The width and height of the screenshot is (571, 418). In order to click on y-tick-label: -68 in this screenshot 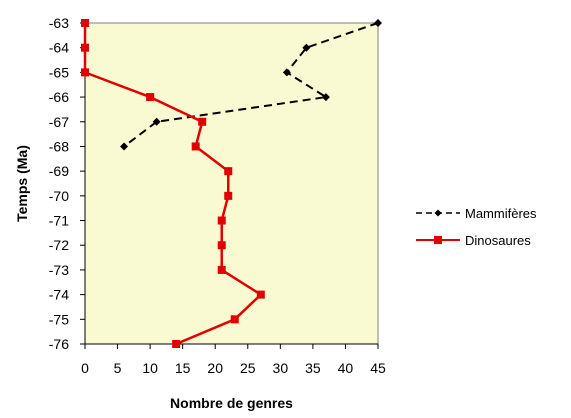, I will do `click(59, 146)`.